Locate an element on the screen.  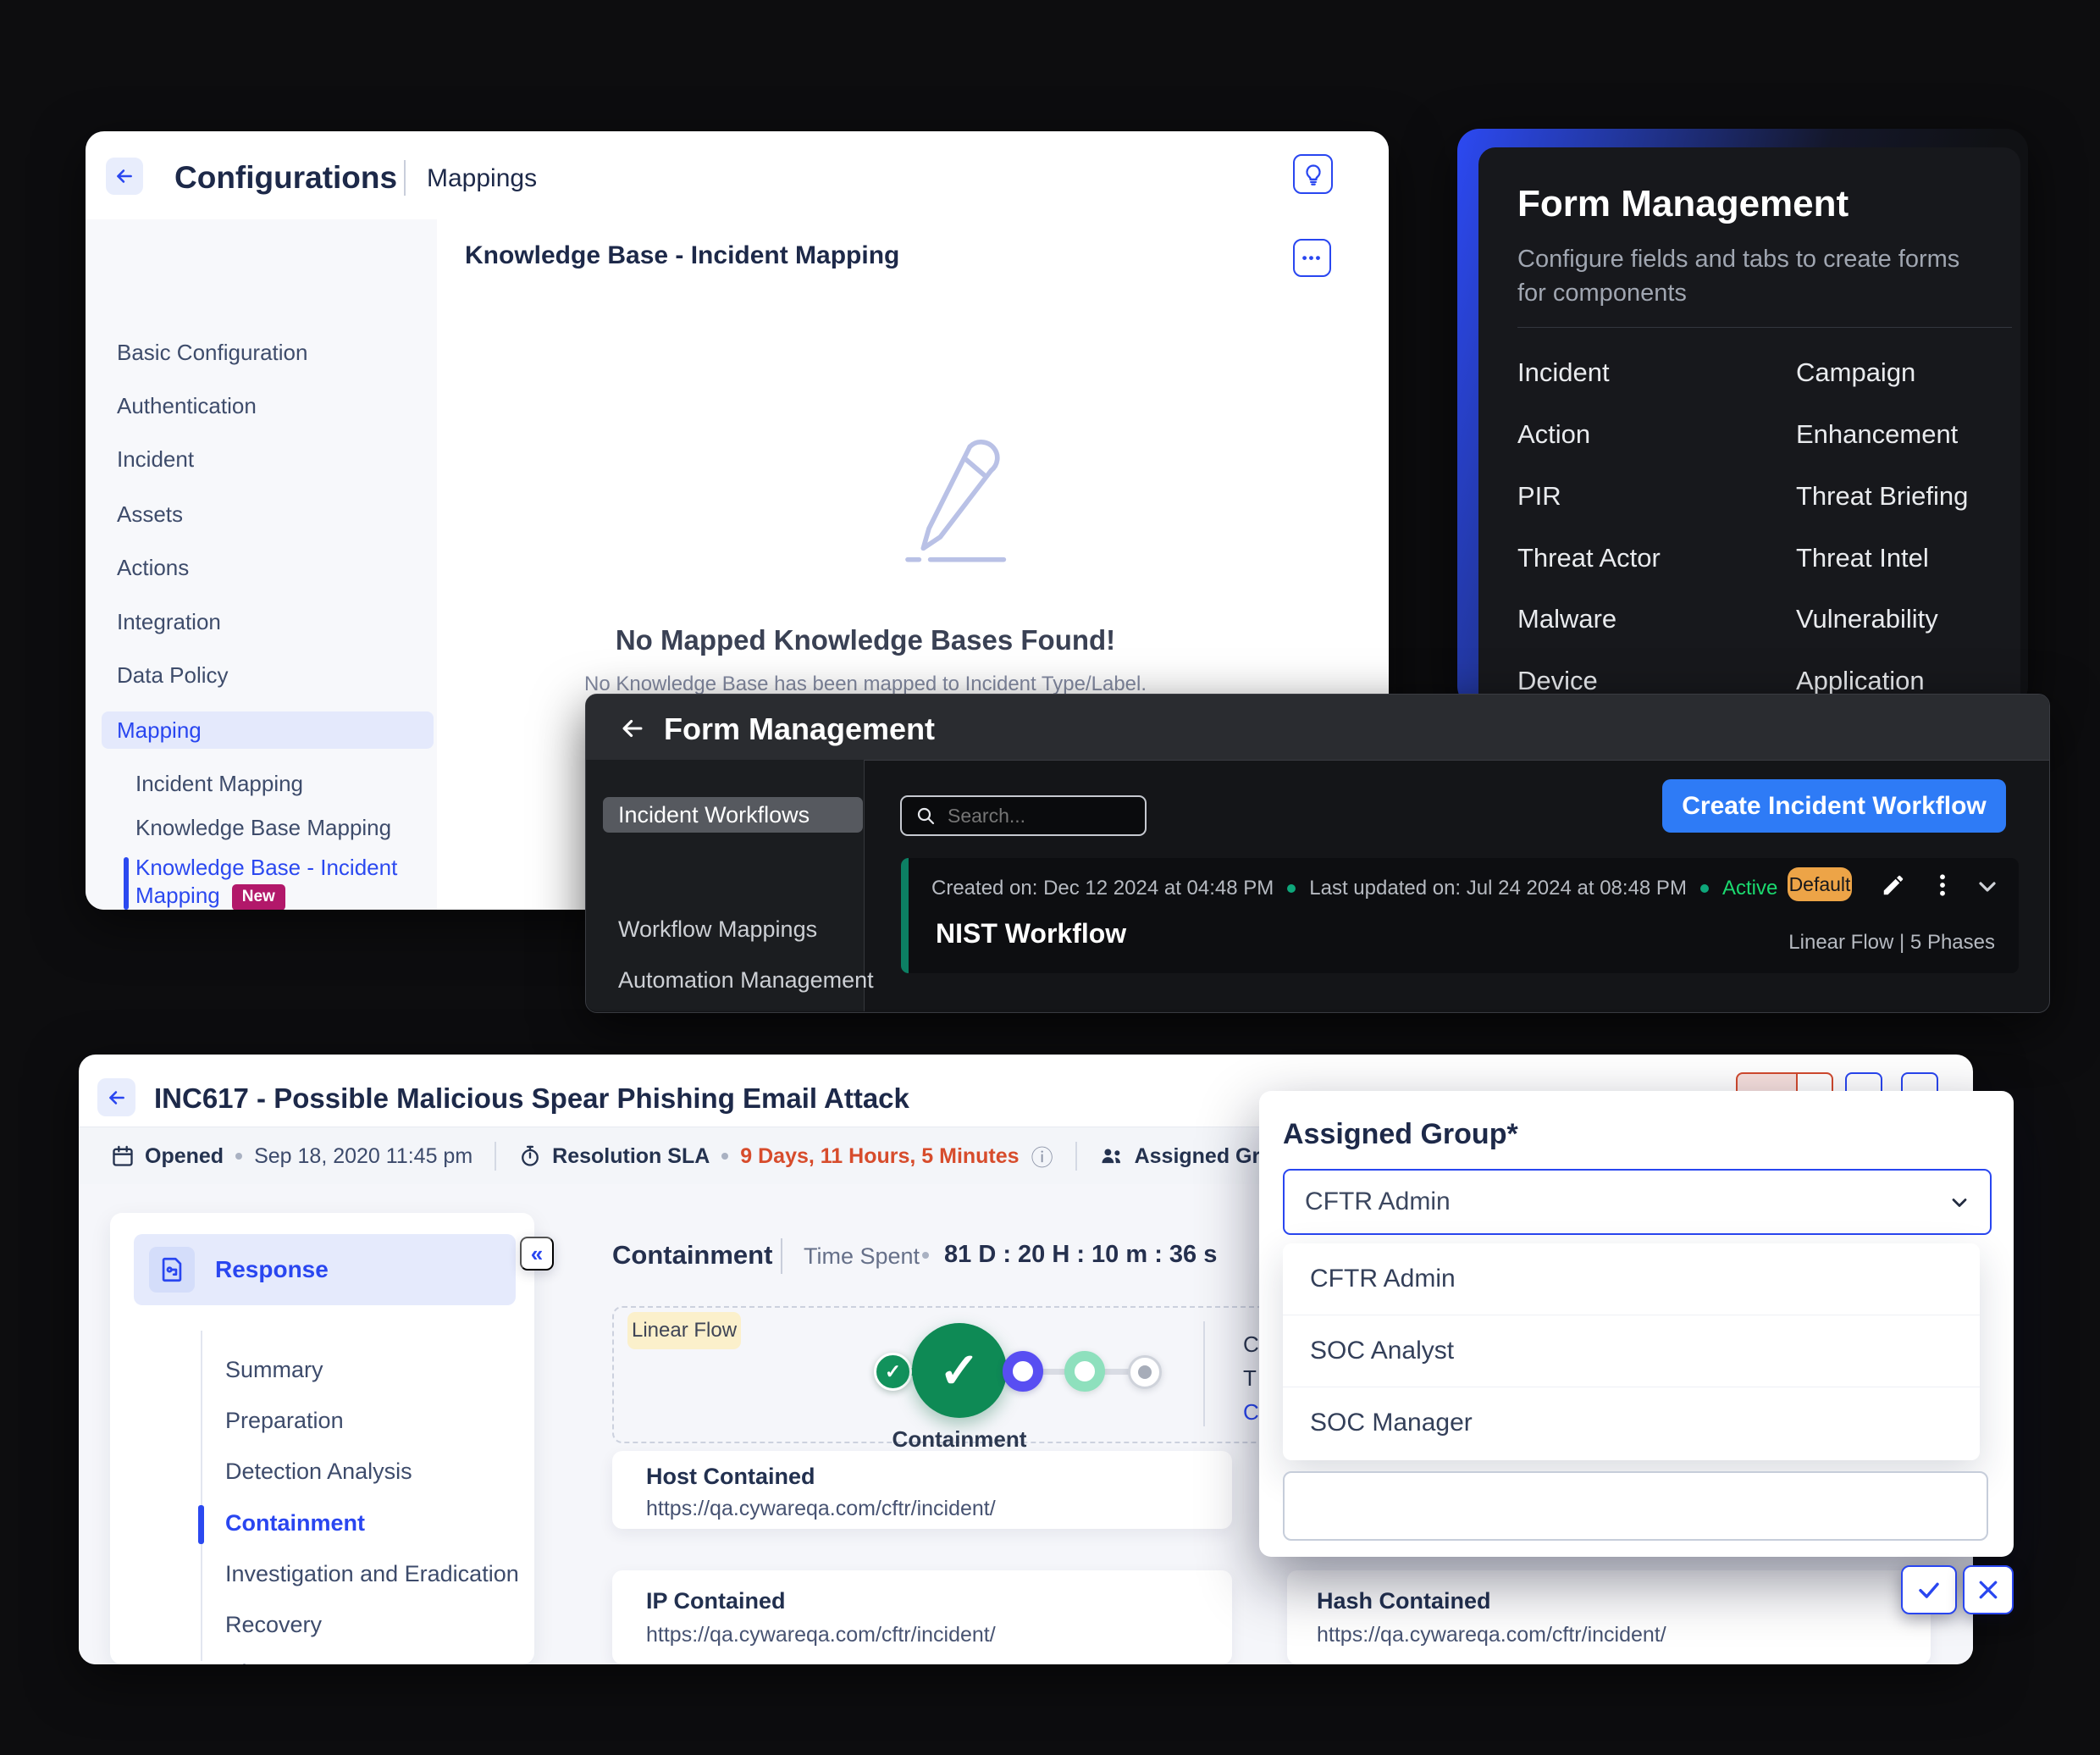
phase-connector-line is located at coordinates (202, 1496).